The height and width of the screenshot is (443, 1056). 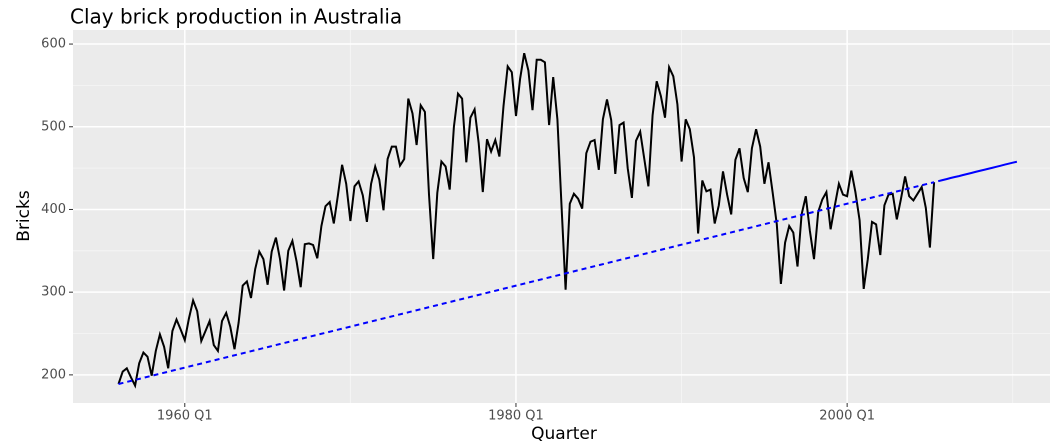 What do you see at coordinates (53, 209) in the screenshot?
I see `y-tick-label: 400` at bounding box center [53, 209].